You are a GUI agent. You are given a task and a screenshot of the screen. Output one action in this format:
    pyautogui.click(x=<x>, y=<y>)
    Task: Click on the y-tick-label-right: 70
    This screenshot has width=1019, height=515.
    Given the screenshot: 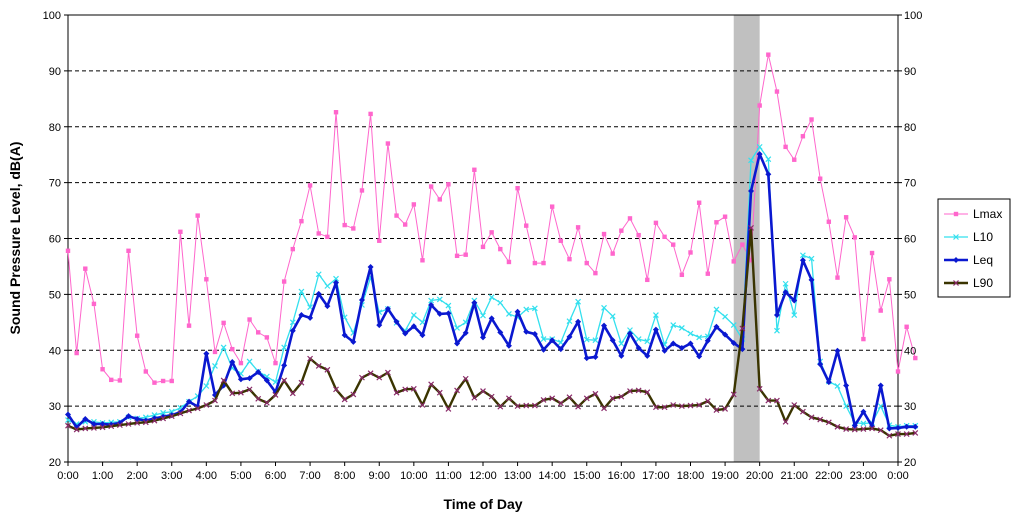 What is the action you would take?
    pyautogui.click(x=910, y=184)
    